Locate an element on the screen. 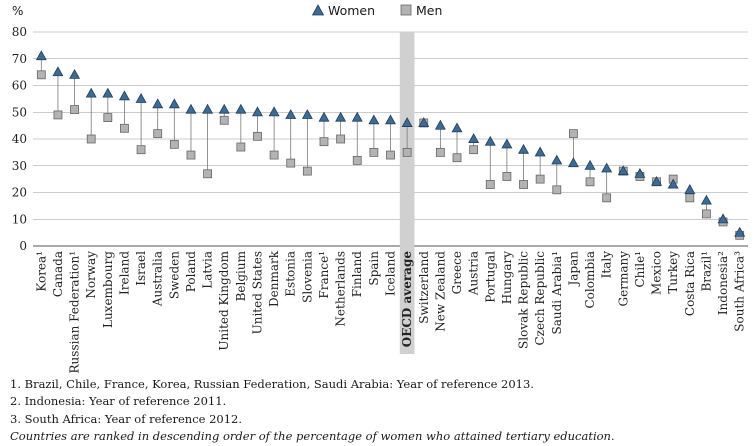 This screenshot has width=754, height=446. footnote-2: 2. Indonesia: Year of reference 2011. is located at coordinates (118, 401).